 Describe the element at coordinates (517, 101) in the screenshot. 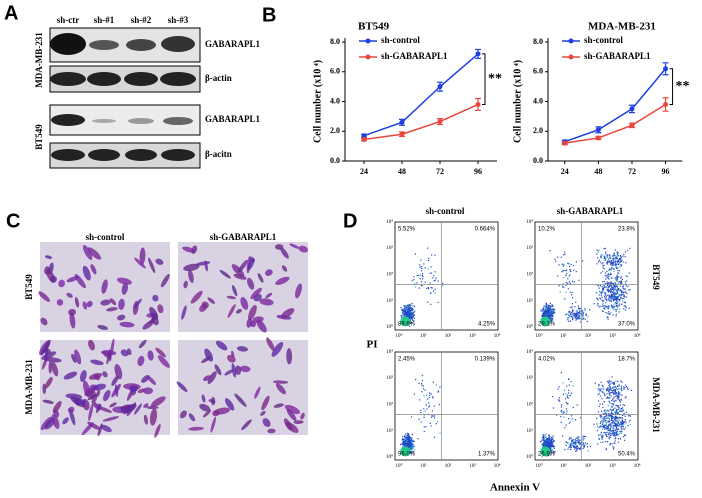

I see `y-axis-title: Cell number (x10 ⁴)` at that location.